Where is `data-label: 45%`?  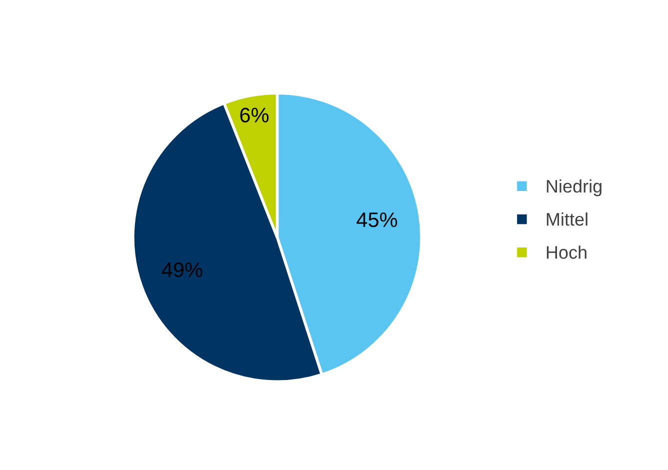 data-label: 45% is located at coordinates (377, 220).